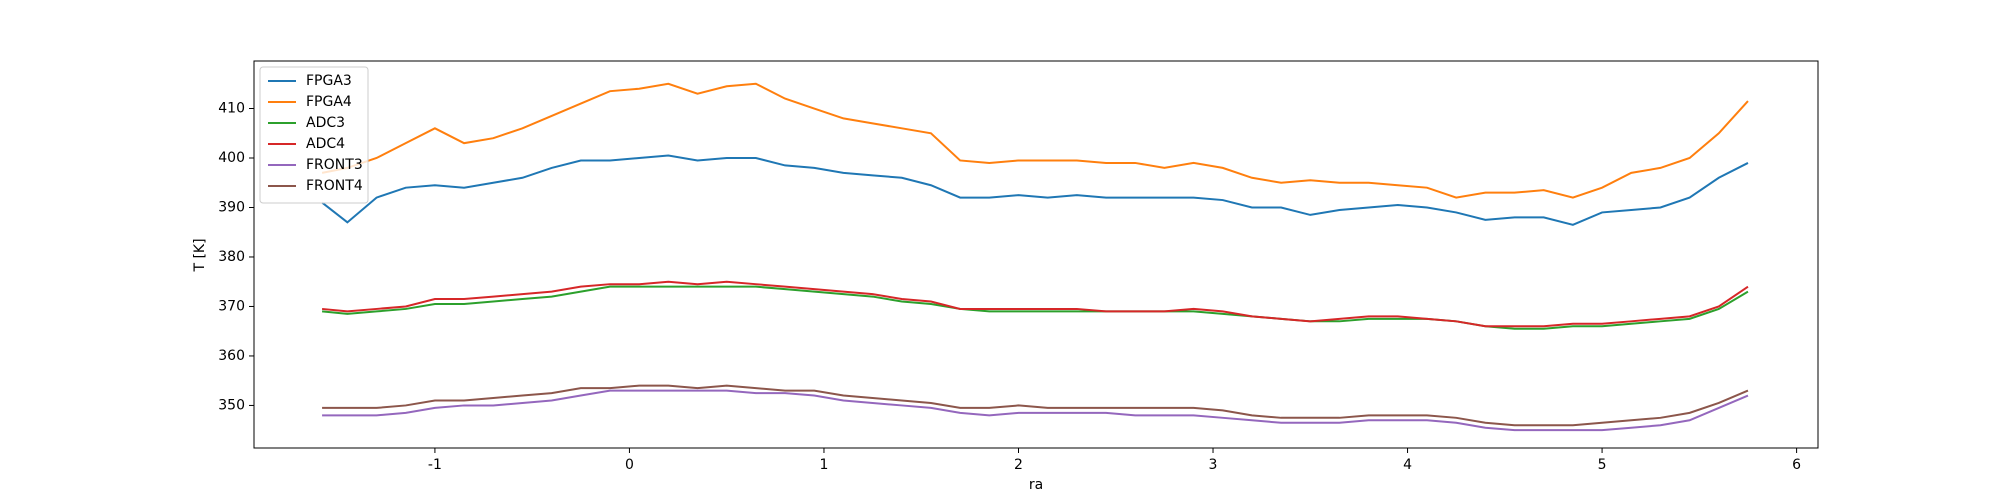 Image resolution: width=2000 pixels, height=500 pixels. Describe the element at coordinates (200, 255) in the screenshot. I see `y-axis-label: T [K]` at that location.